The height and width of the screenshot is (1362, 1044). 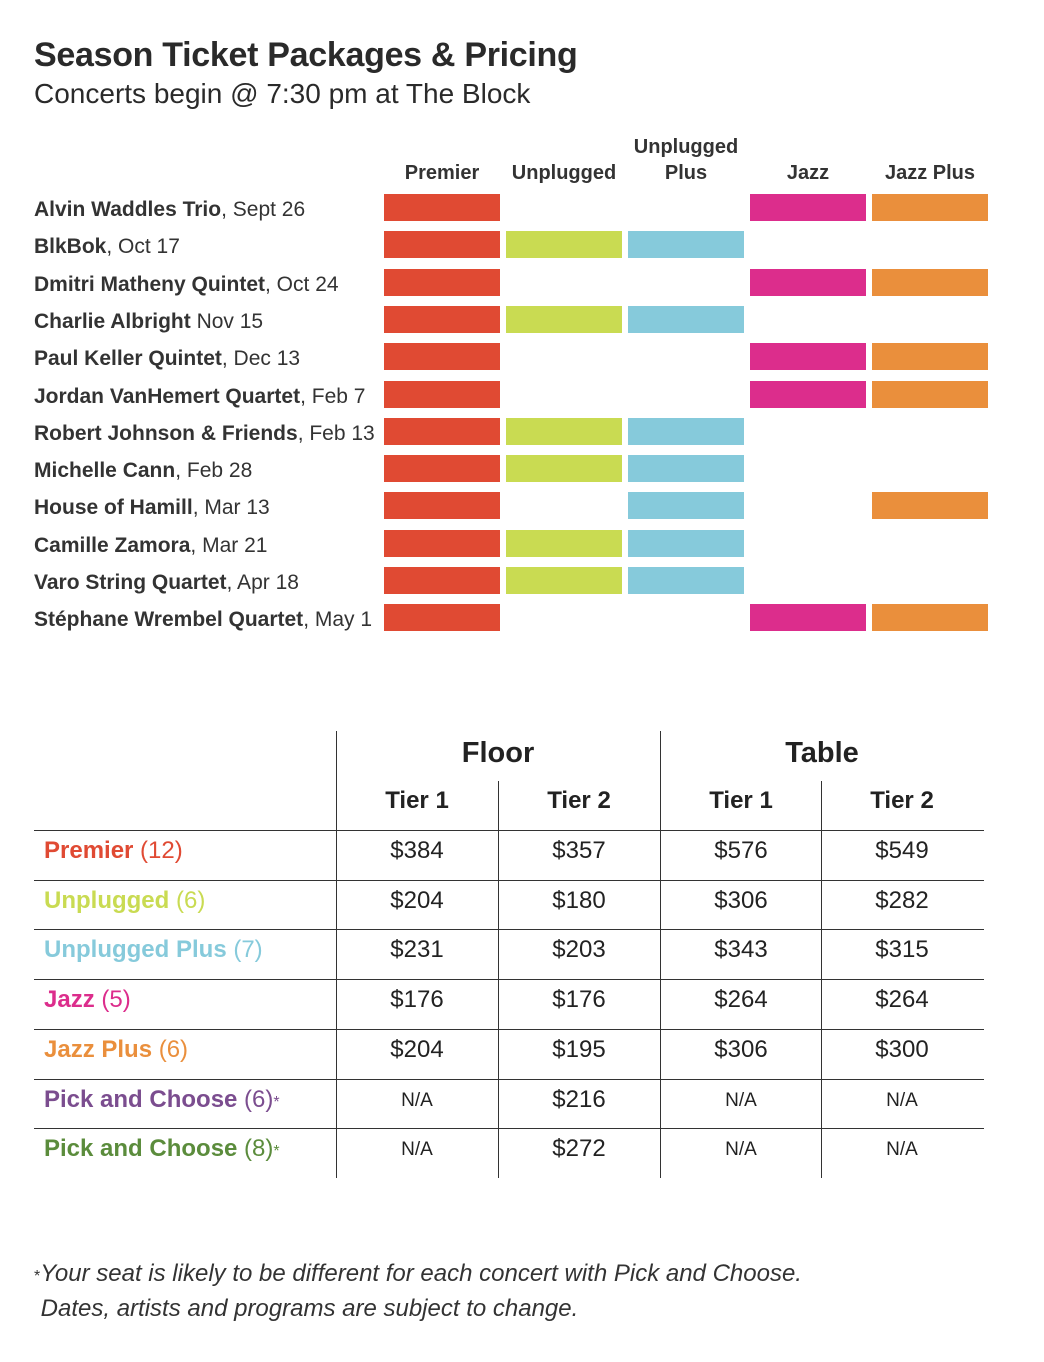 What do you see at coordinates (167, 396) in the screenshot?
I see `concert-artist: Jordan VanHemert Quartet` at bounding box center [167, 396].